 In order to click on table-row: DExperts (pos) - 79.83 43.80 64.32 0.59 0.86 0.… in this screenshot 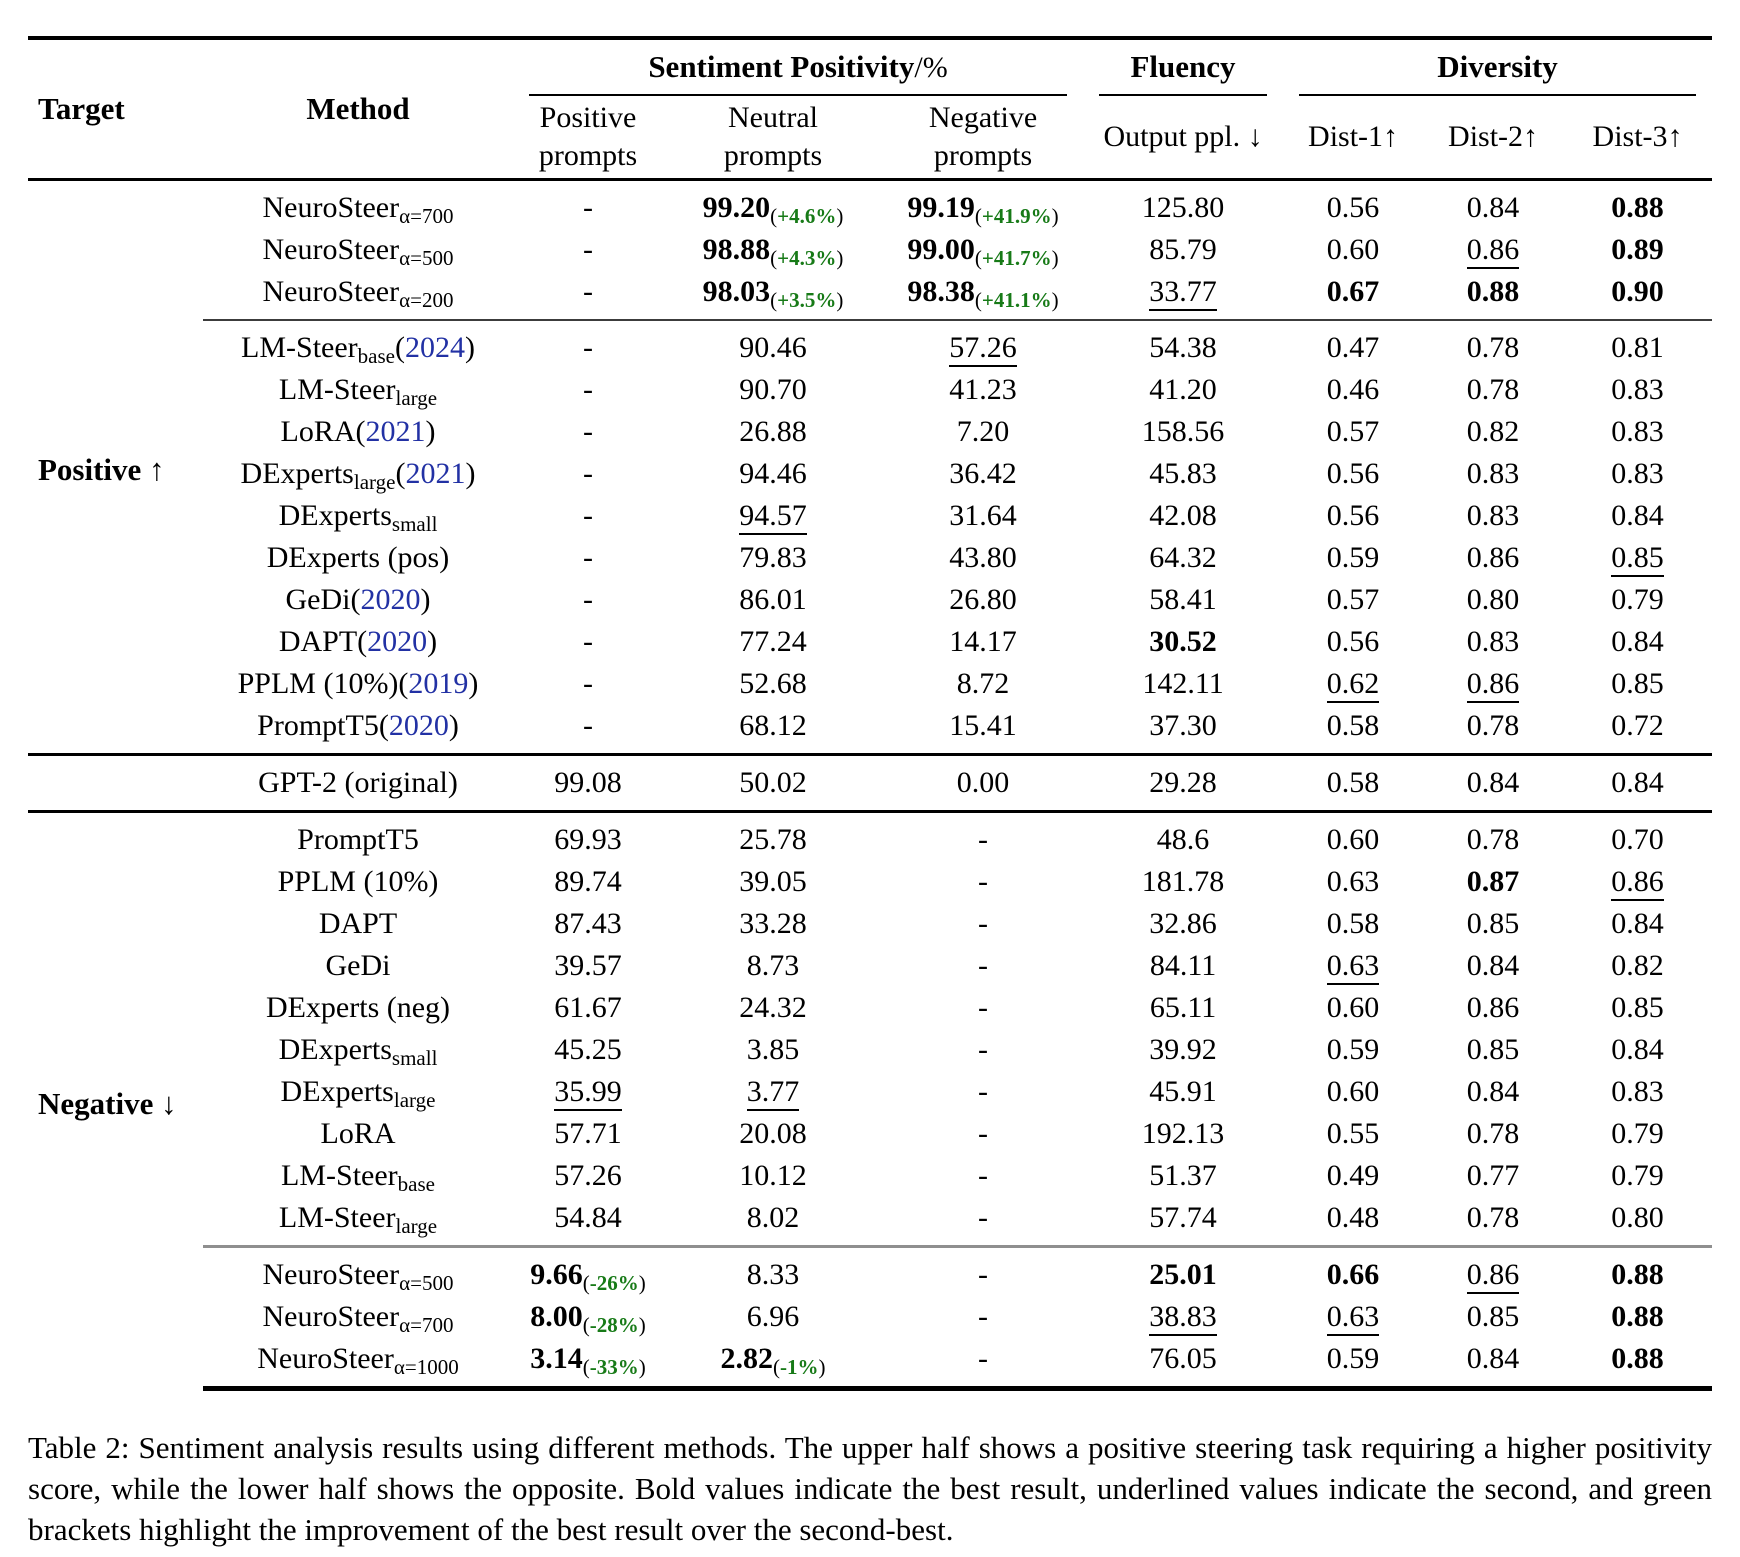, I will do `click(870, 558)`.